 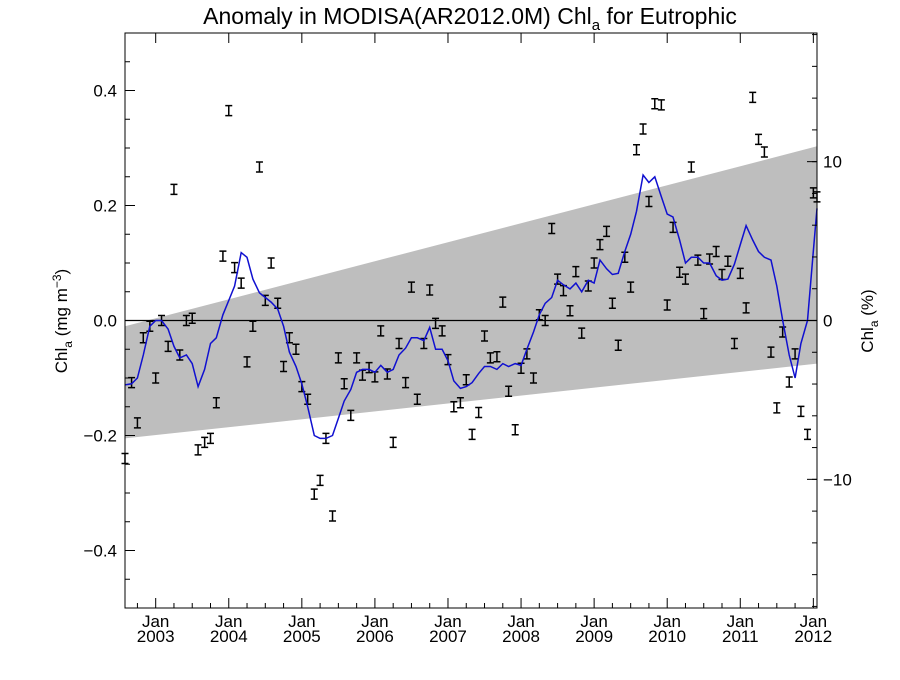 I want to click on x-tick-label-year: 2003, so click(x=156, y=636).